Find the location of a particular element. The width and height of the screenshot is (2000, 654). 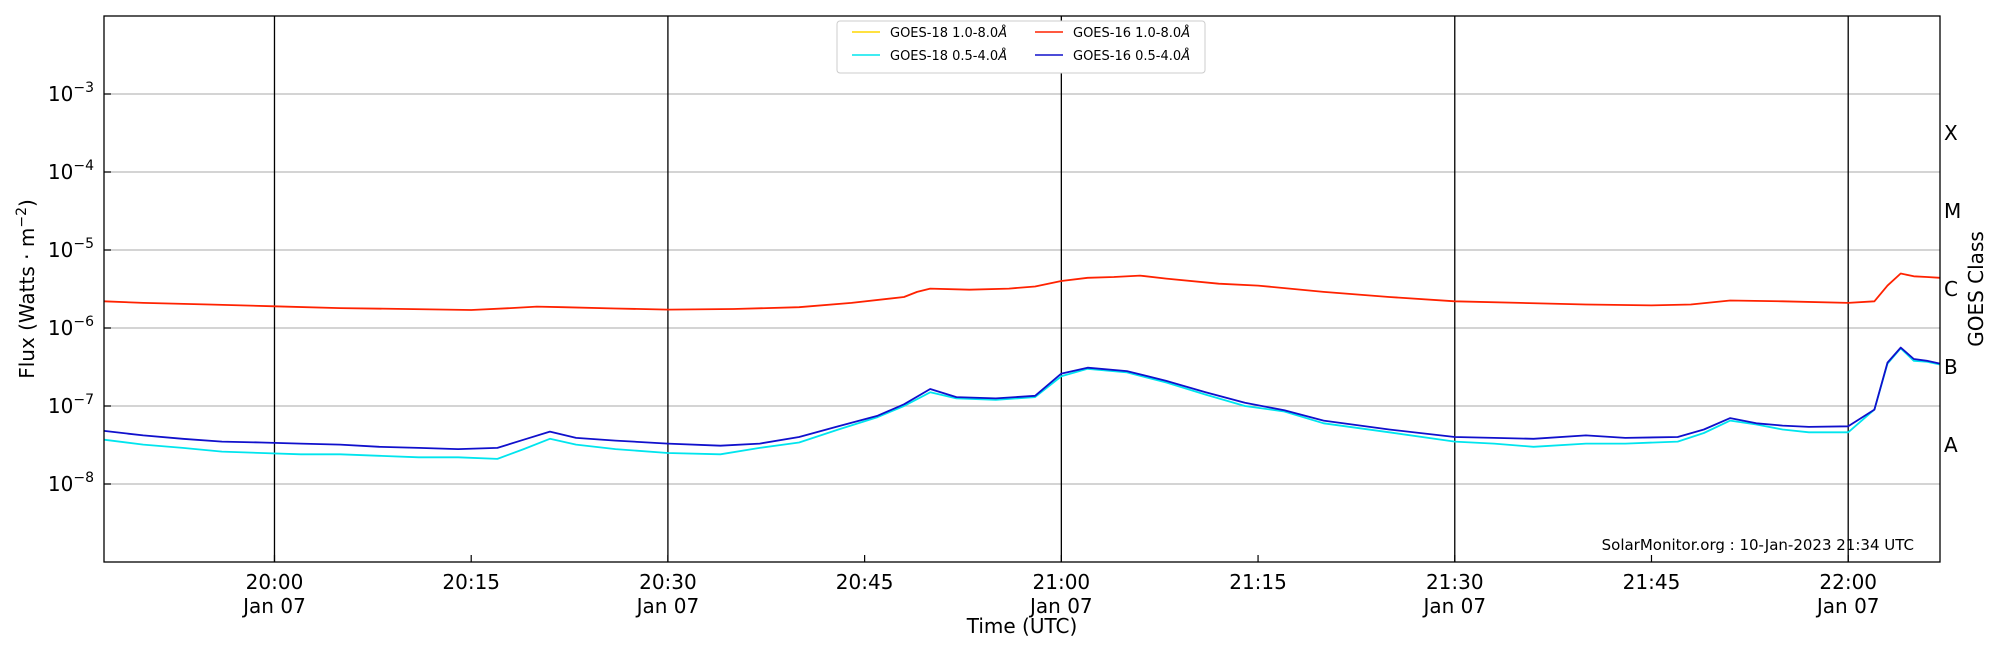

x-tick-label: 20:00 is located at coordinates (275, 582).